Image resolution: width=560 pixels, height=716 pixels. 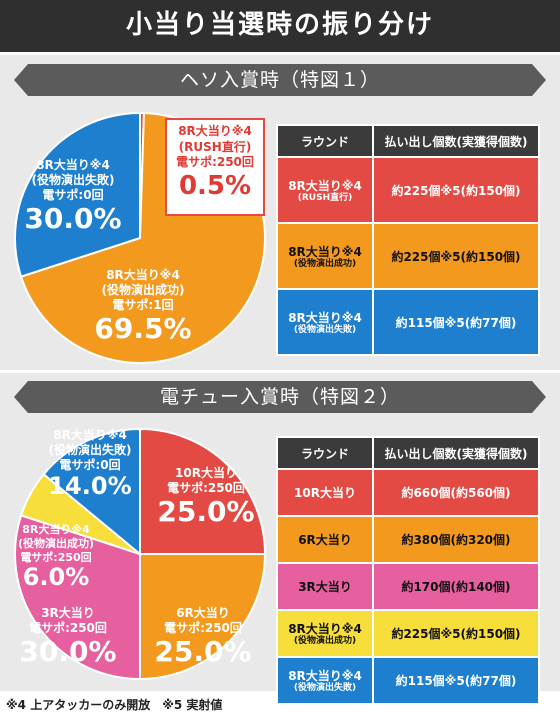 I want to click on pie2-pink-line1: 3R大当り, so click(x=68, y=613).